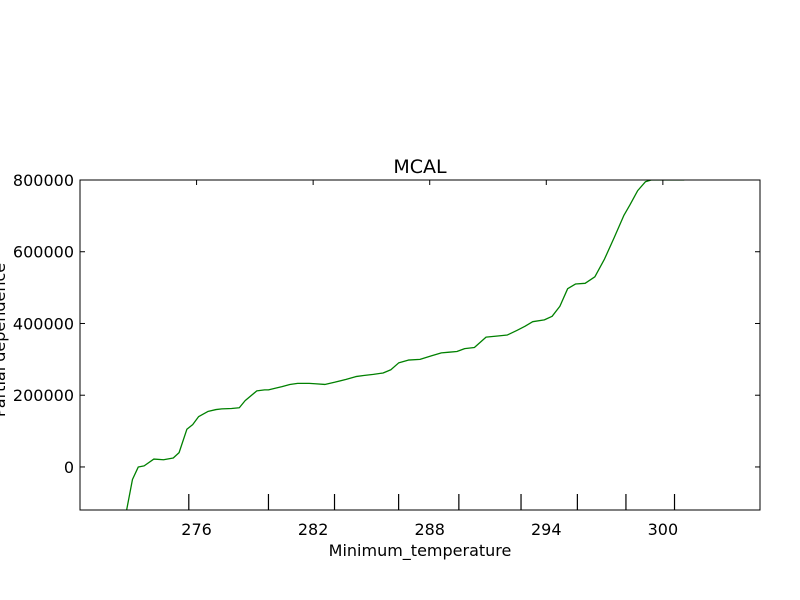 The height and width of the screenshot is (600, 800). What do you see at coordinates (420, 551) in the screenshot?
I see `x-axis-label: Minimum_temperature` at bounding box center [420, 551].